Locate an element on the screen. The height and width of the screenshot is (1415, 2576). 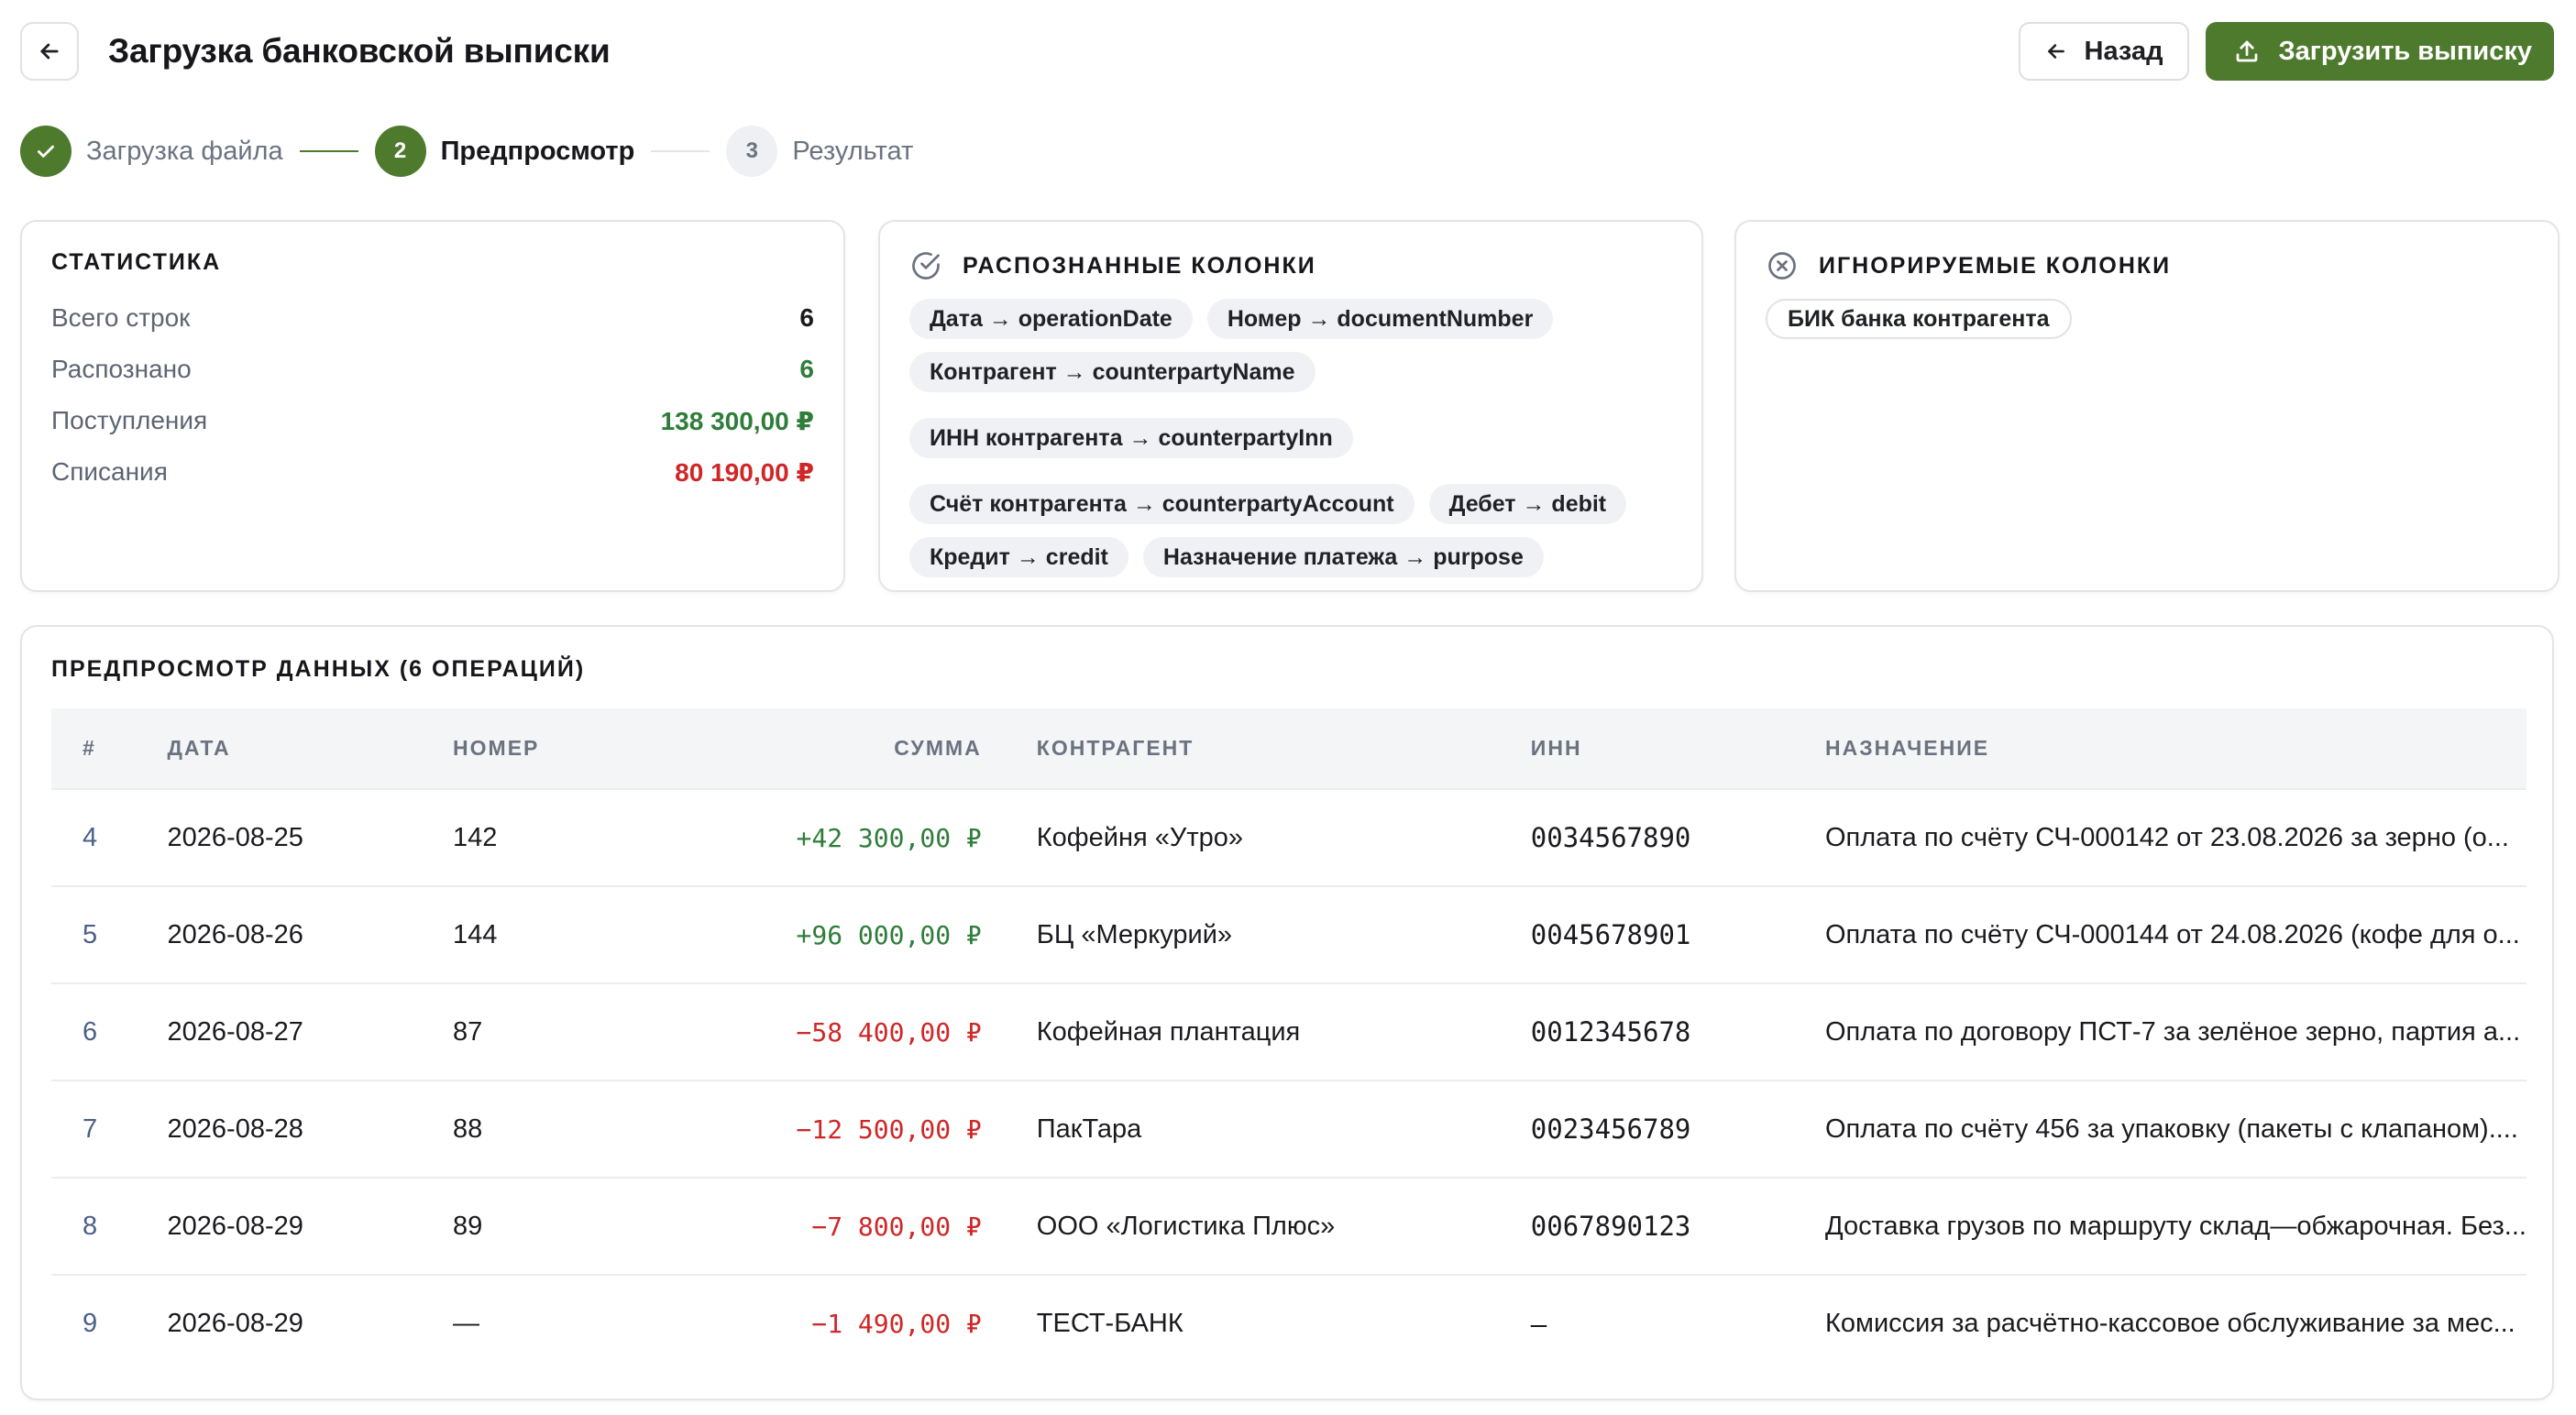
recognized-columns-header: РАСПОЗНАННЫЕ КОЛОНКИ is located at coordinates (1290, 265).